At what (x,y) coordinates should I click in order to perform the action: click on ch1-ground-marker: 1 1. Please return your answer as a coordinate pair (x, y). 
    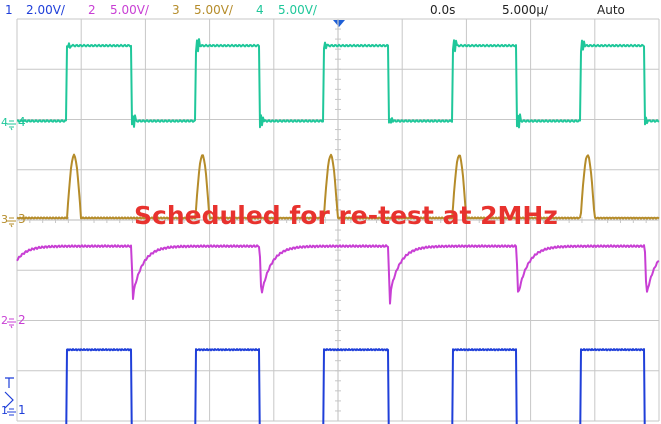
    Looking at the image, I should click on (13, 397).